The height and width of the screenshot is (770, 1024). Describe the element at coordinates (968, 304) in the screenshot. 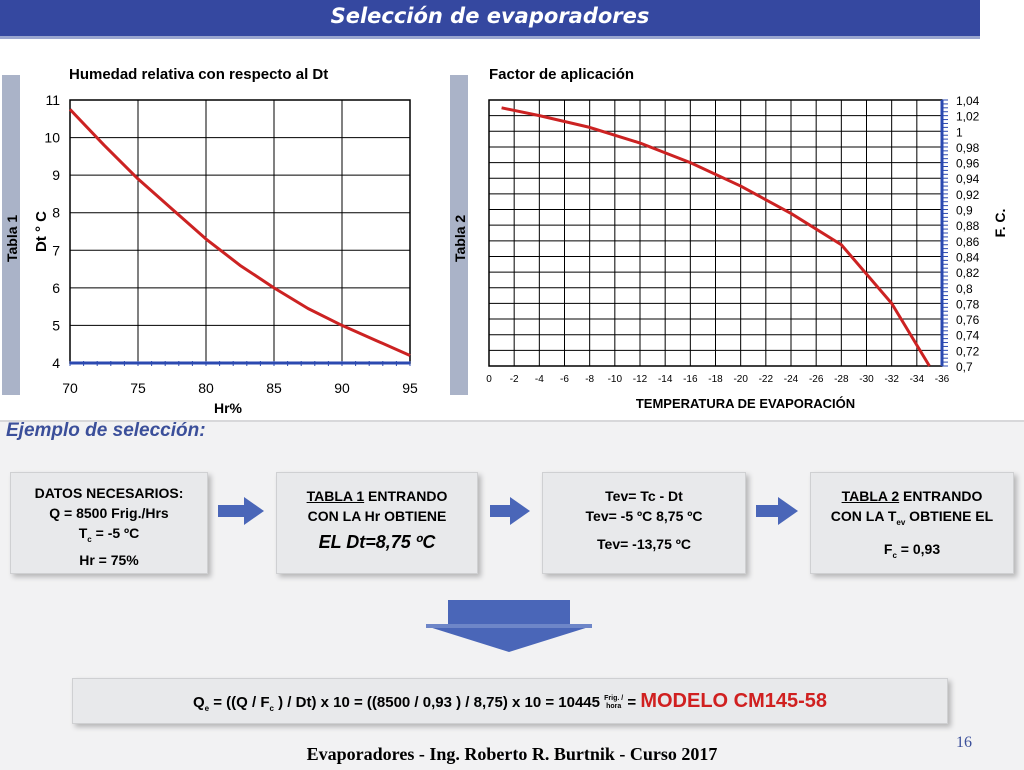

I see `y-tick-label: 0,78` at that location.